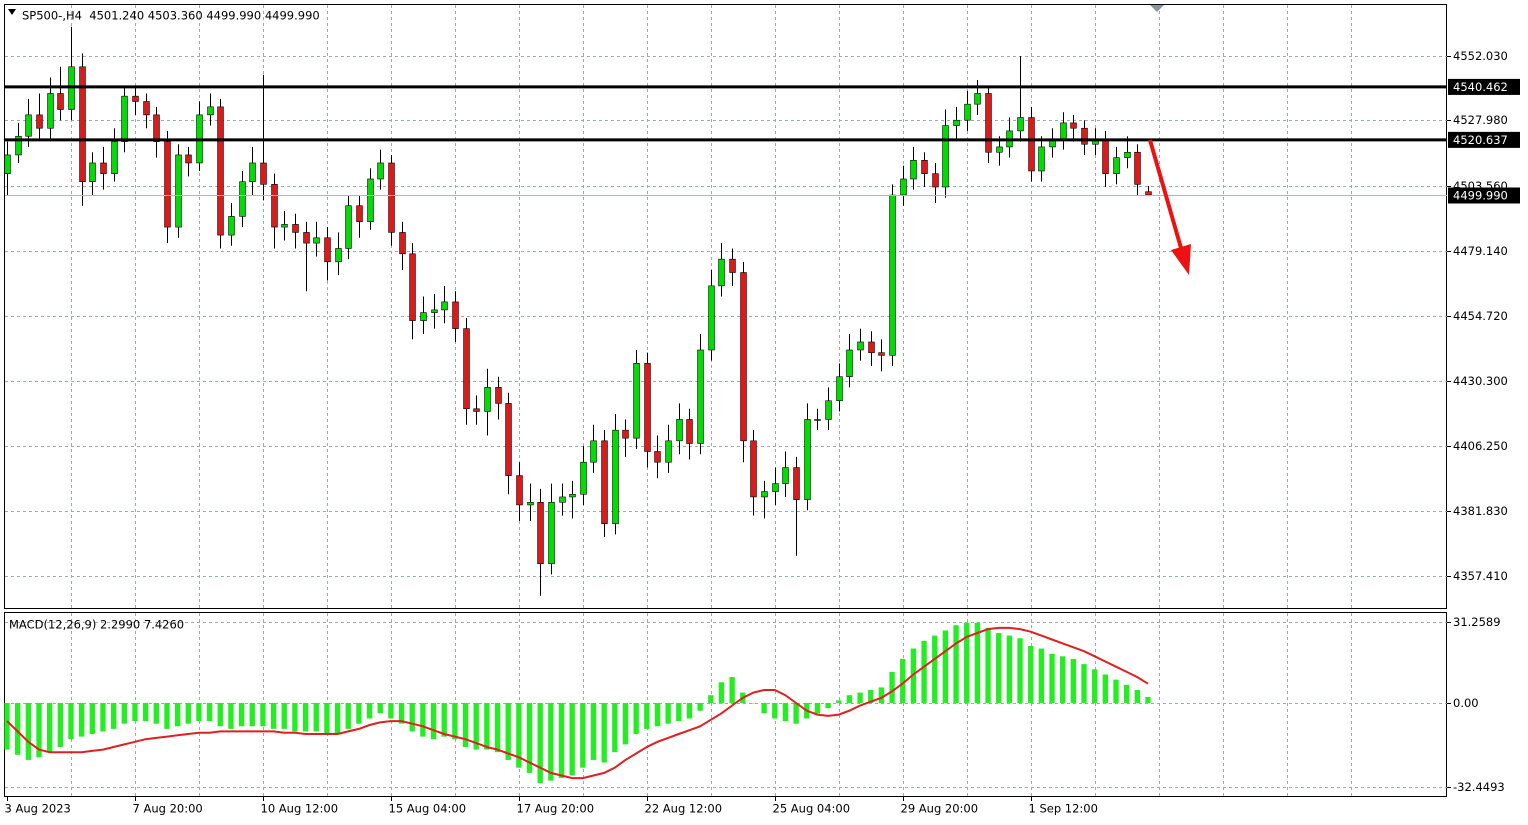  I want to click on x-tick-label: 10 Aug 12:00, so click(300, 809).